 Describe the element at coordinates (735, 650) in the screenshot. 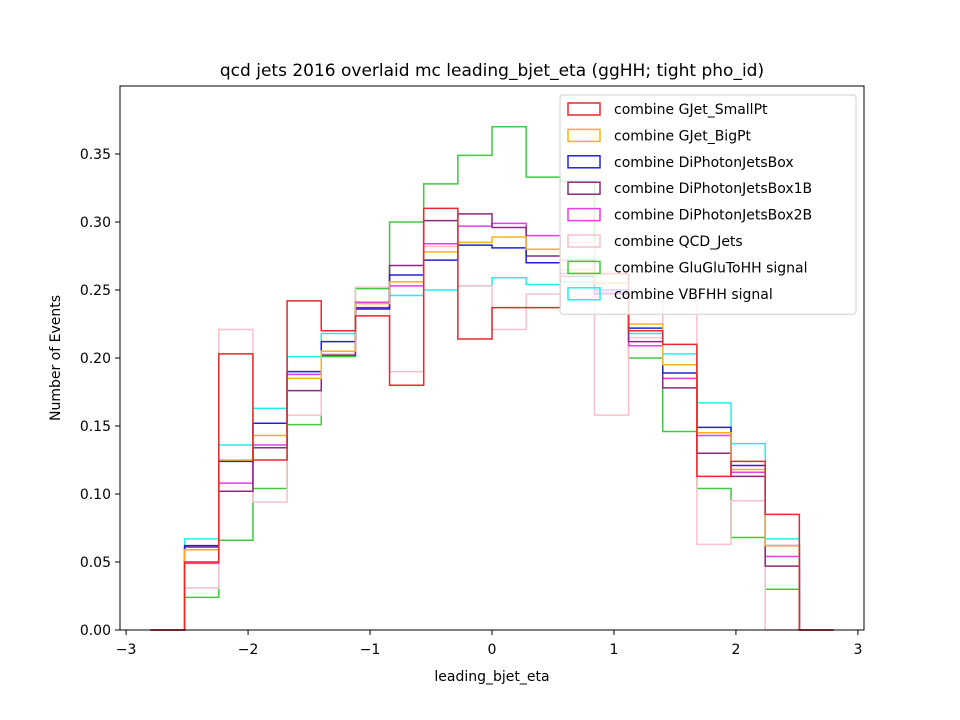

I see `x-tick-label: 2` at that location.